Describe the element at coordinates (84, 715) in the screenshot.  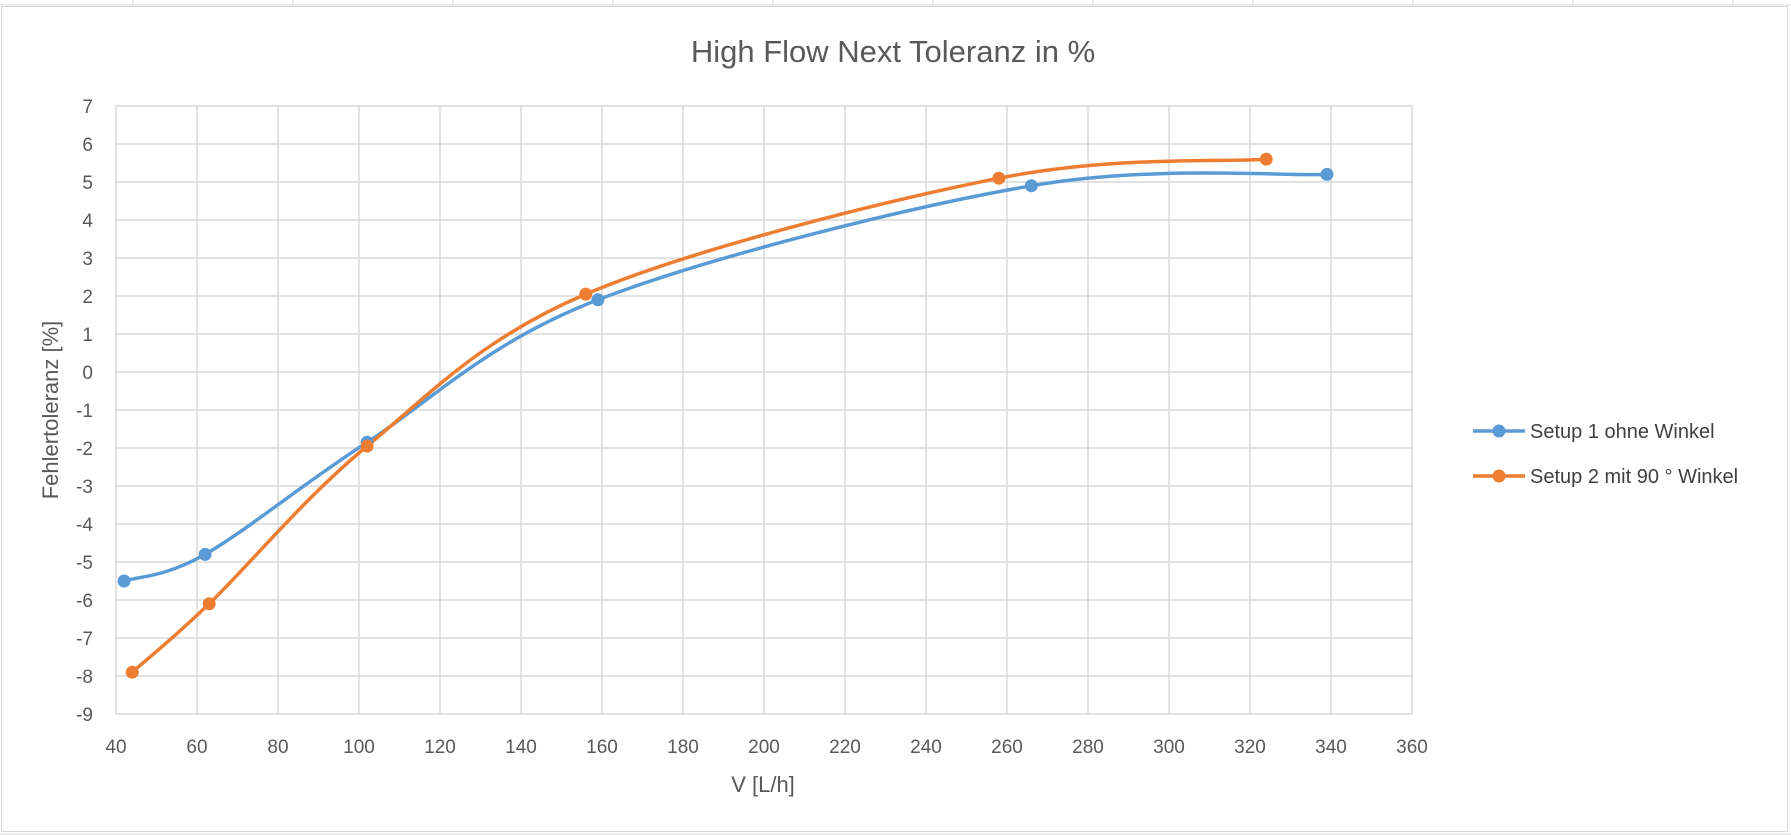
I see `y-tick-label: -9` at that location.